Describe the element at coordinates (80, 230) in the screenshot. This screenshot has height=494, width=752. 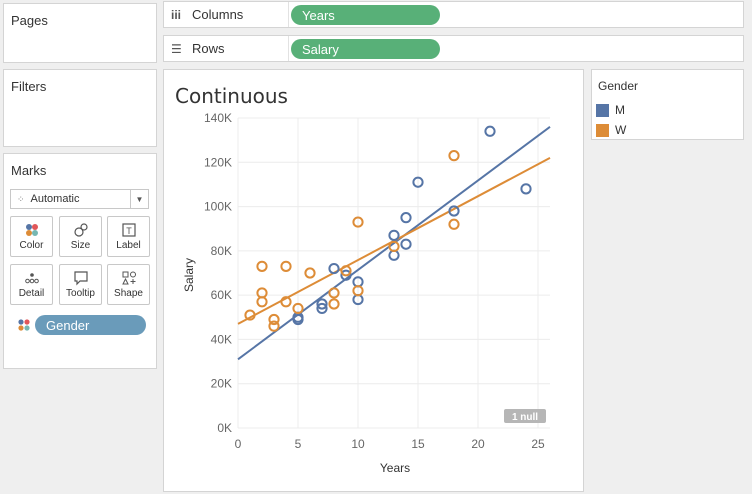
I see `size-icon` at that location.